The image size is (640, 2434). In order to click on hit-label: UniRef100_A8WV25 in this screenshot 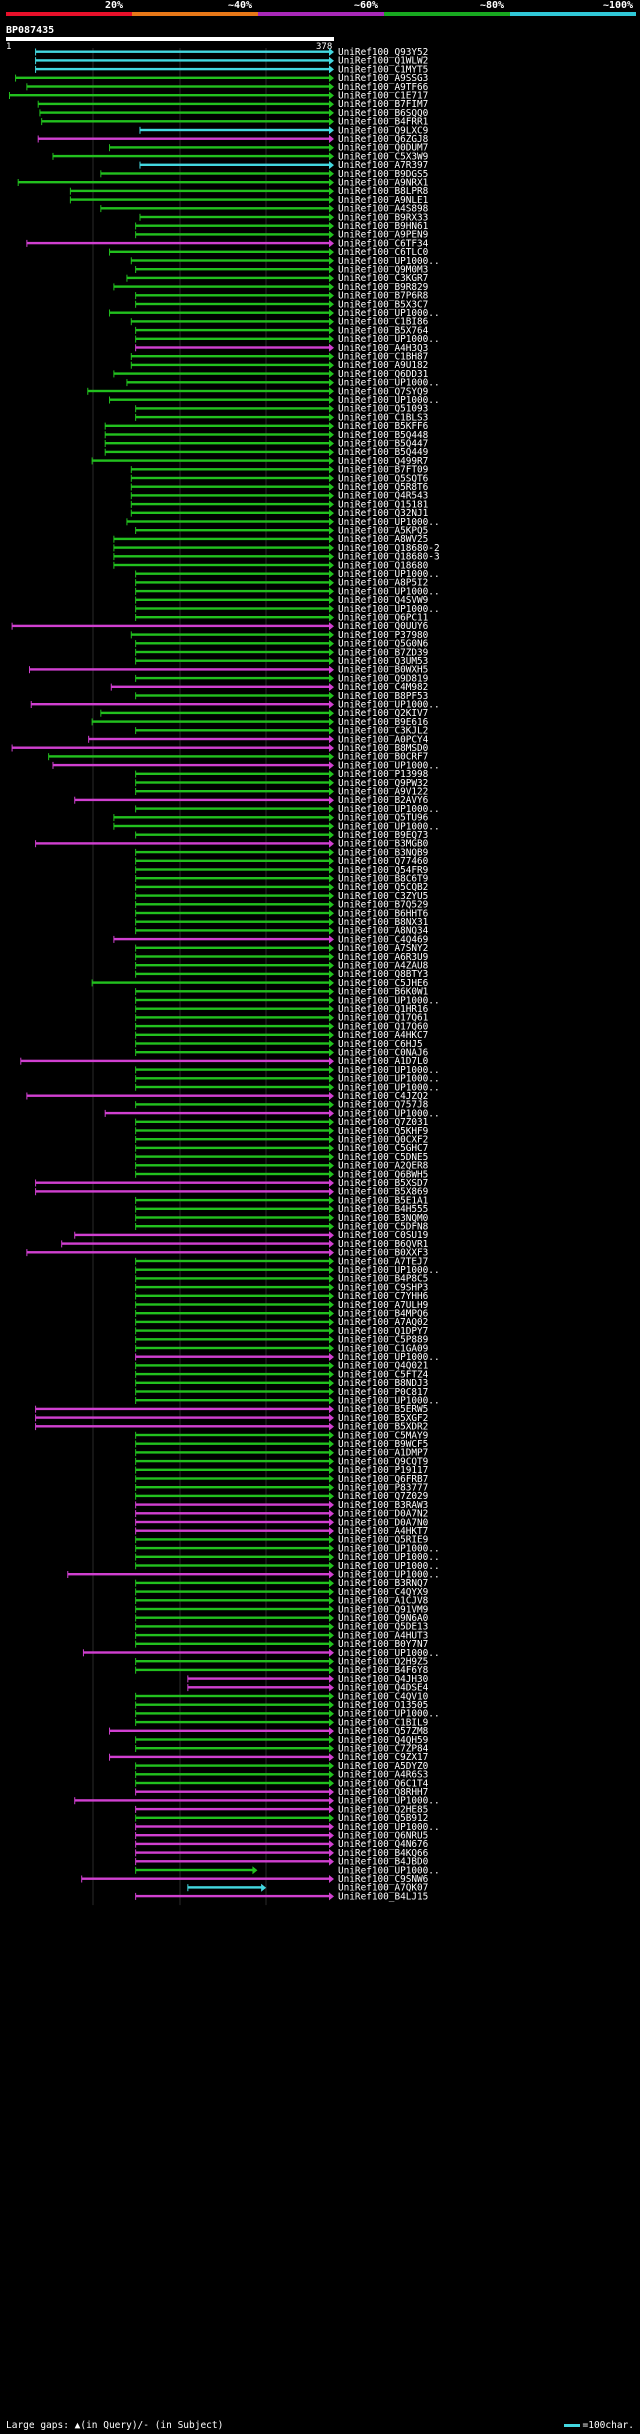, I will do `click(383, 539)`.